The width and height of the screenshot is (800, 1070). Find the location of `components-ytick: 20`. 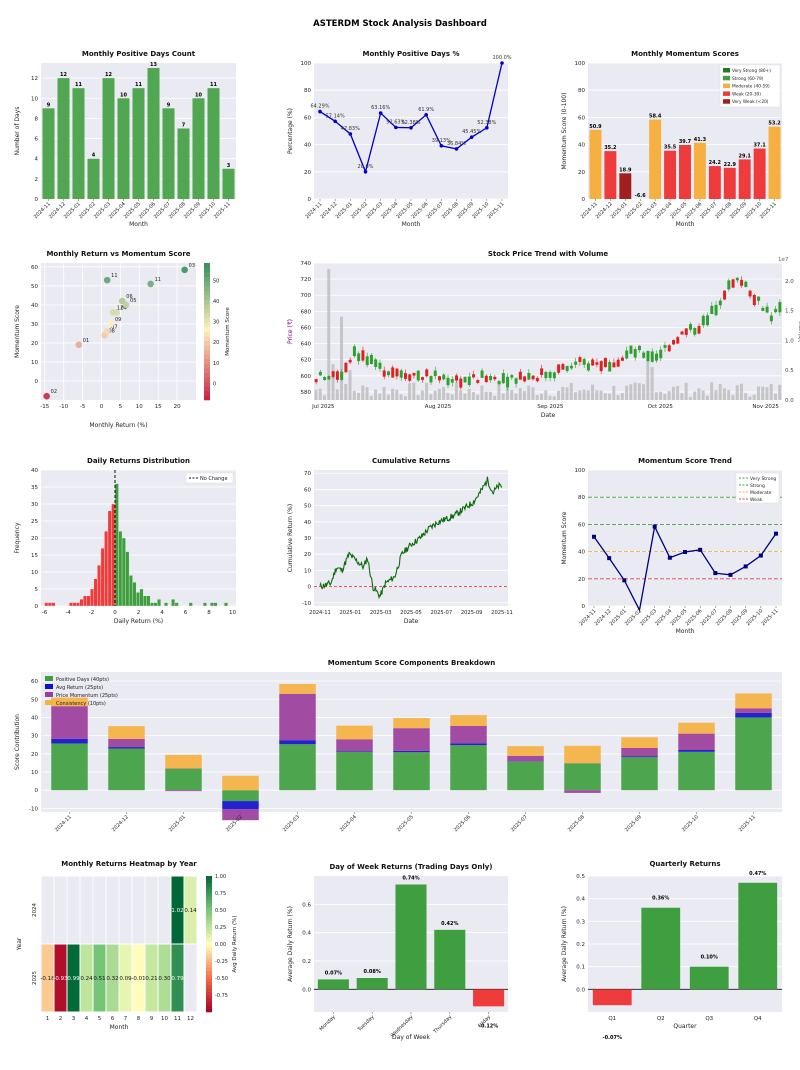

components-ytick: 20 is located at coordinates (34, 755).